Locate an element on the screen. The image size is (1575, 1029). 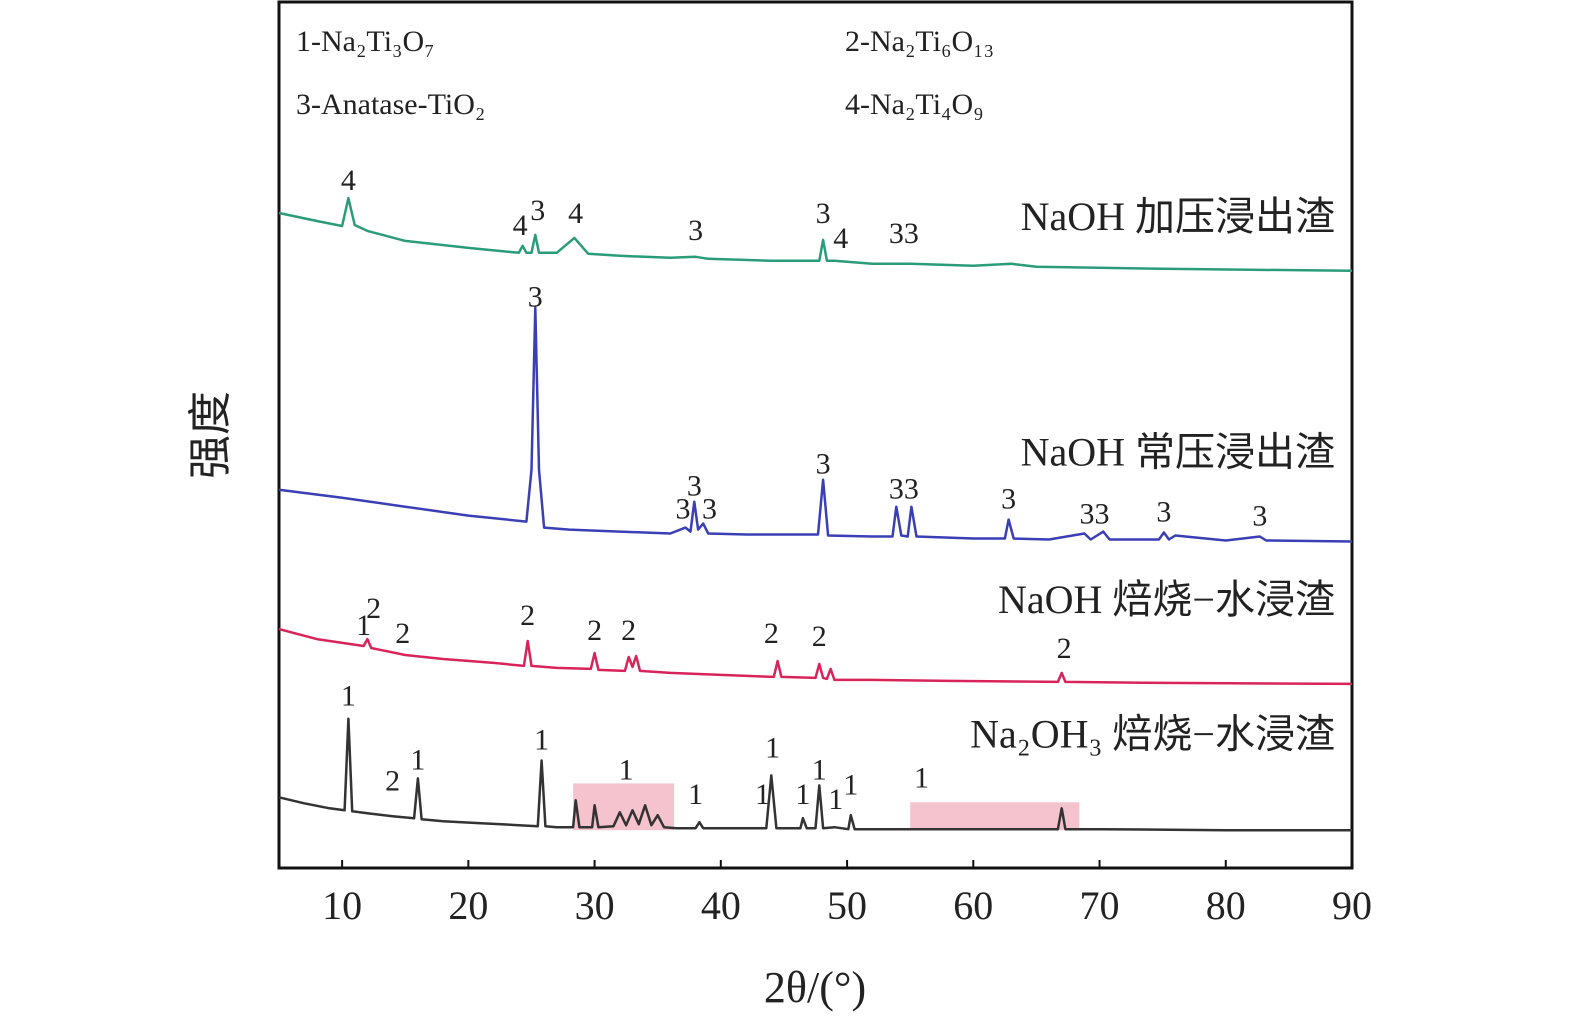
x-tick-label: 60 is located at coordinates (973, 905).